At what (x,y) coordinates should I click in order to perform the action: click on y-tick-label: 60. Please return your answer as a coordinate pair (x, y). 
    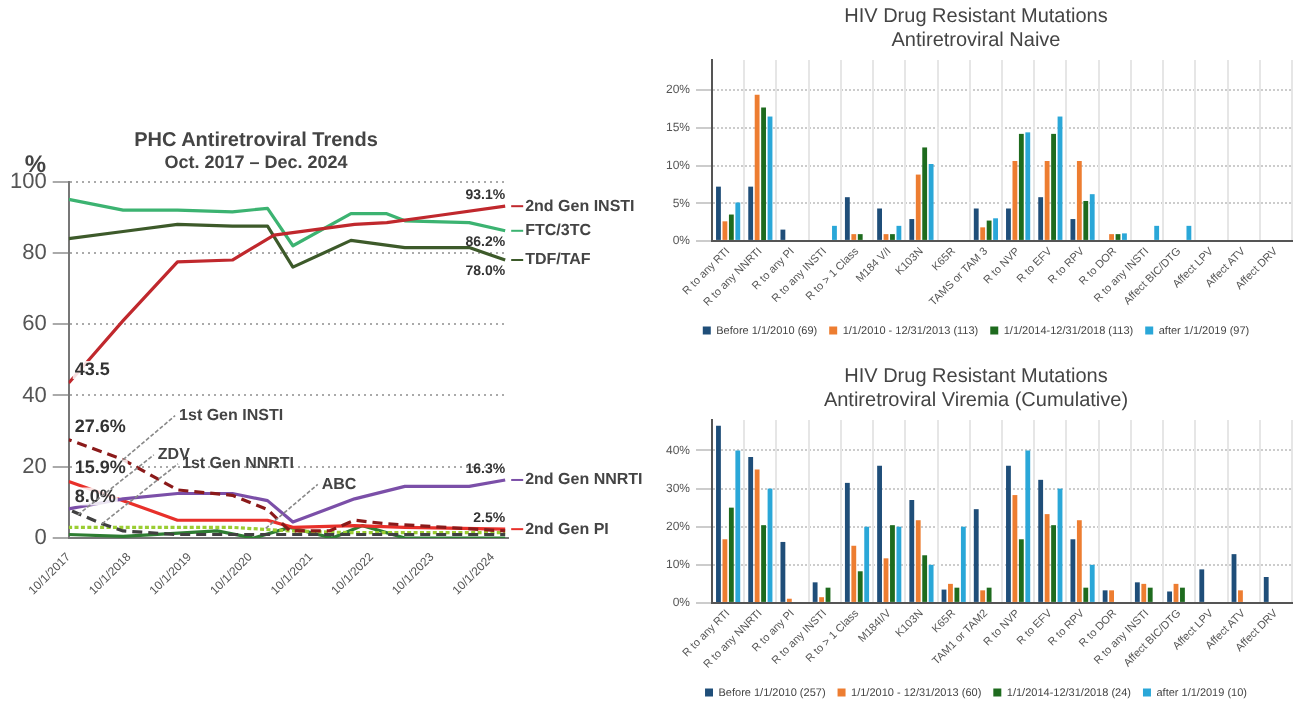
    Looking at the image, I should click on (34, 324).